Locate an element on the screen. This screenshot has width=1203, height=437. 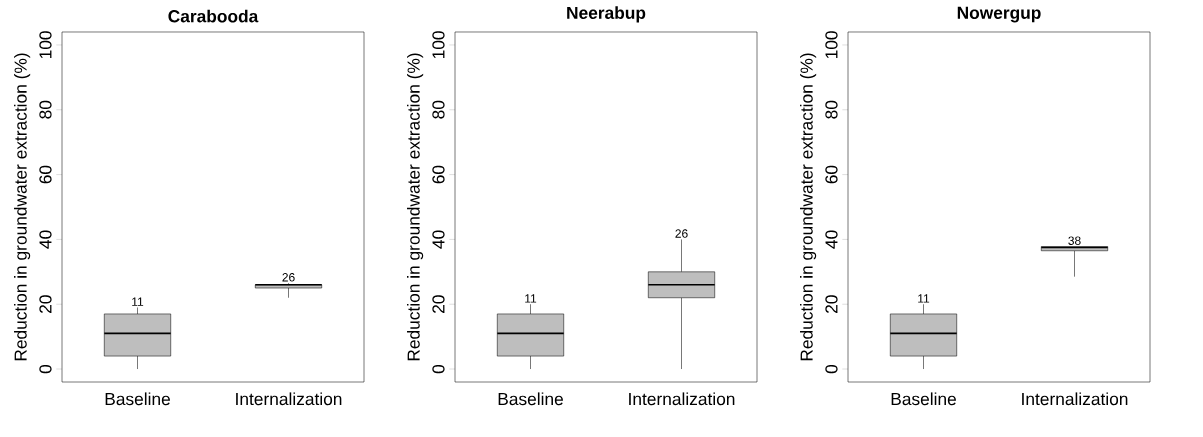
chart-title: Neerabup is located at coordinates (606, 14).